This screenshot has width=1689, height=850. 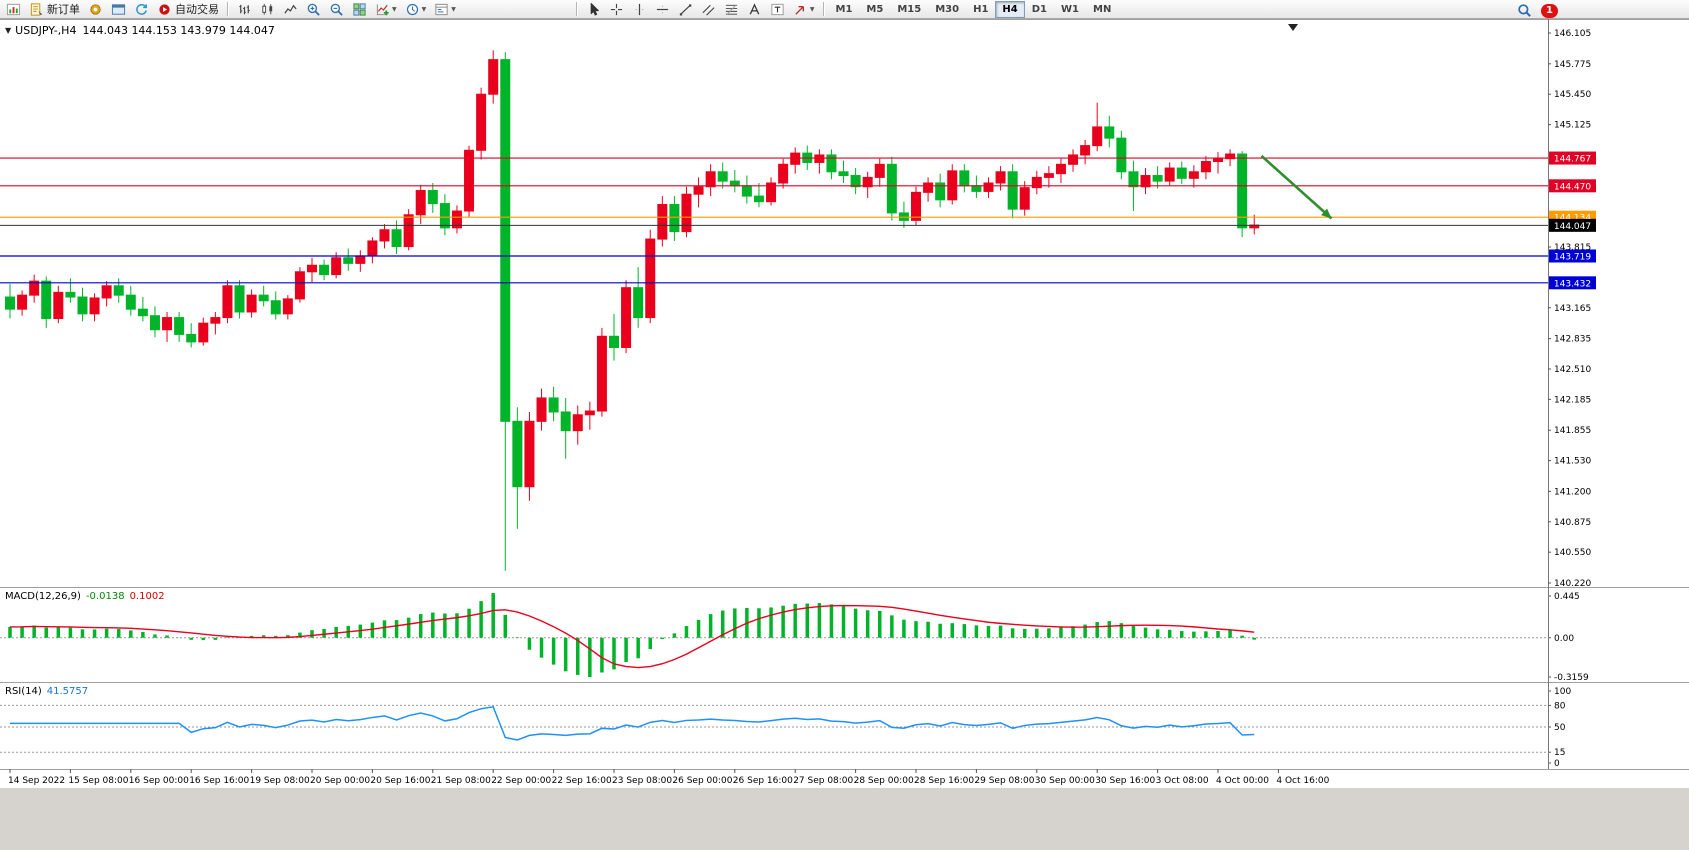 I want to click on channel-button, so click(x=708, y=9).